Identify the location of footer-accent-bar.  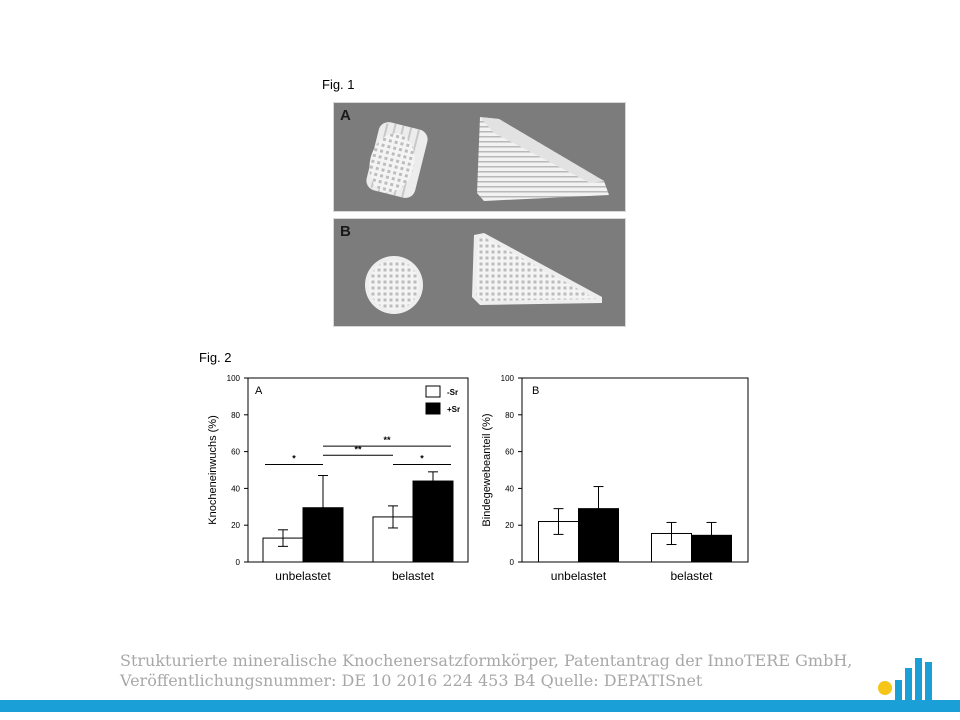
(480, 706).